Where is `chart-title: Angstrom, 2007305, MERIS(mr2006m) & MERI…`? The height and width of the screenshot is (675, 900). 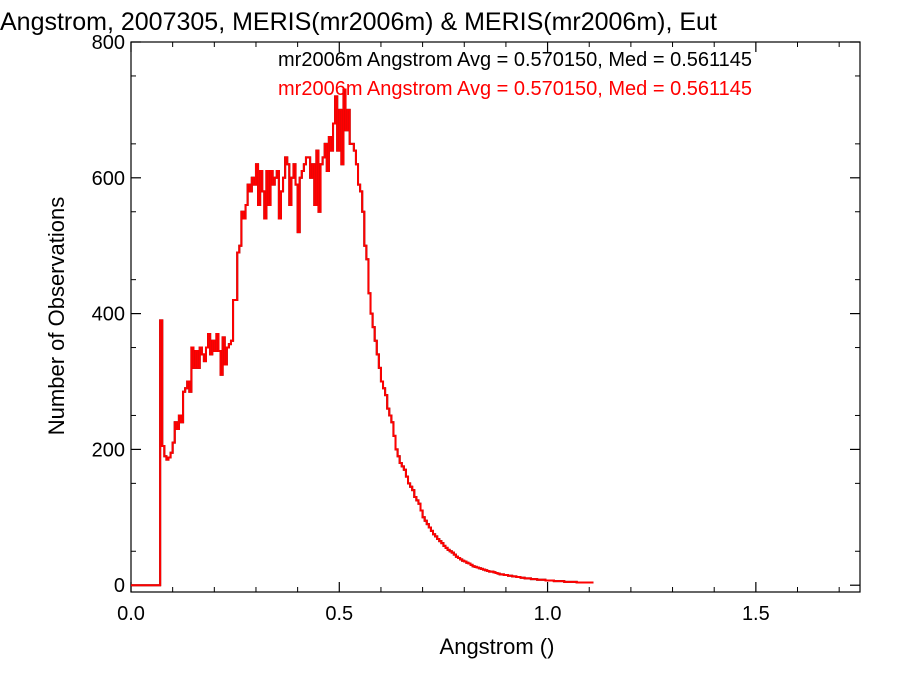
chart-title: Angstrom, 2007305, MERIS(mr2006m) & MERI… is located at coordinates (358, 22).